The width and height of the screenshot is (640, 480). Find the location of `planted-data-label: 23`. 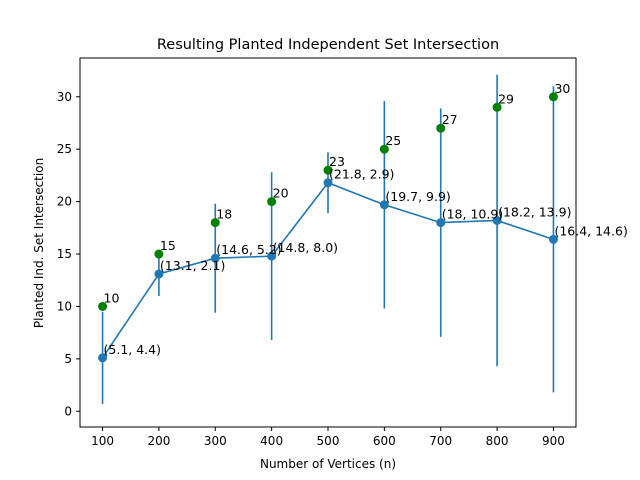

planted-data-label: 23 is located at coordinates (337, 161).